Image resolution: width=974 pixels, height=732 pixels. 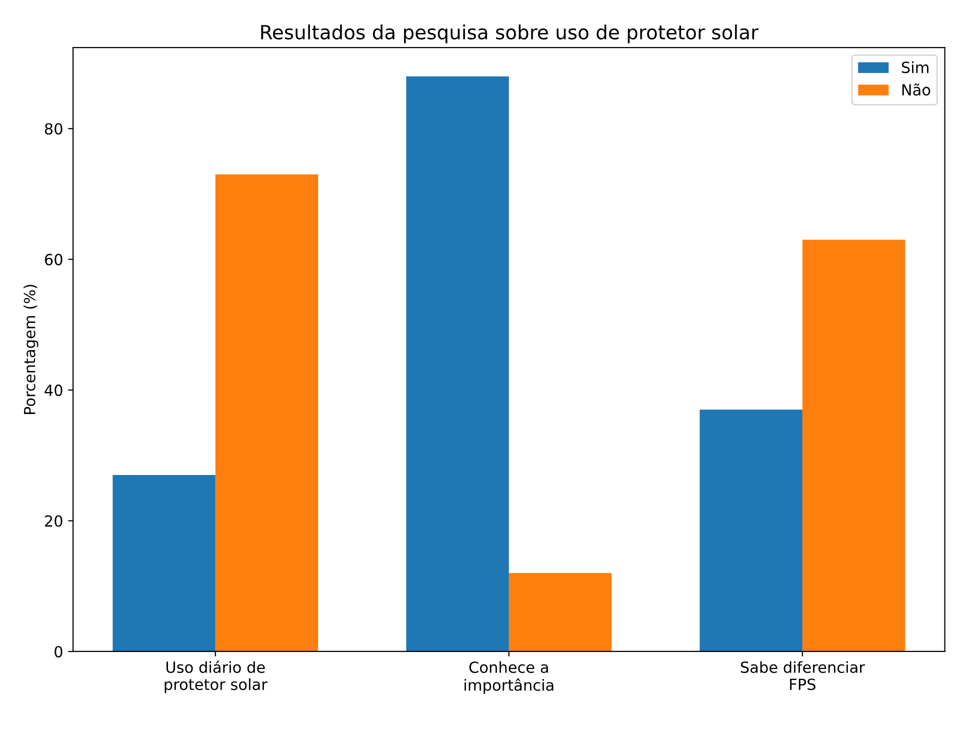 What do you see at coordinates (510, 34) in the screenshot?
I see `chart-title: Resultados da pesquisa sobre uso de protetor solar` at bounding box center [510, 34].